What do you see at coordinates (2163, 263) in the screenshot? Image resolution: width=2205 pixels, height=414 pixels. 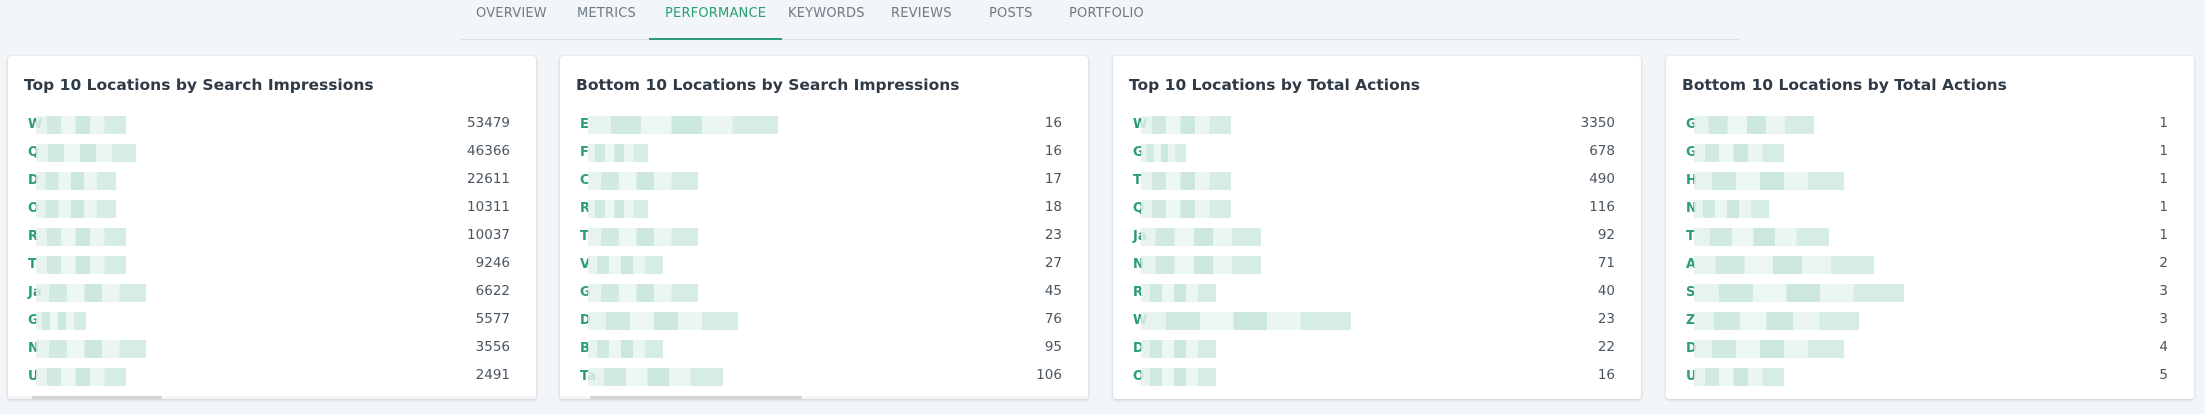 I see `location-value: 2` at bounding box center [2163, 263].